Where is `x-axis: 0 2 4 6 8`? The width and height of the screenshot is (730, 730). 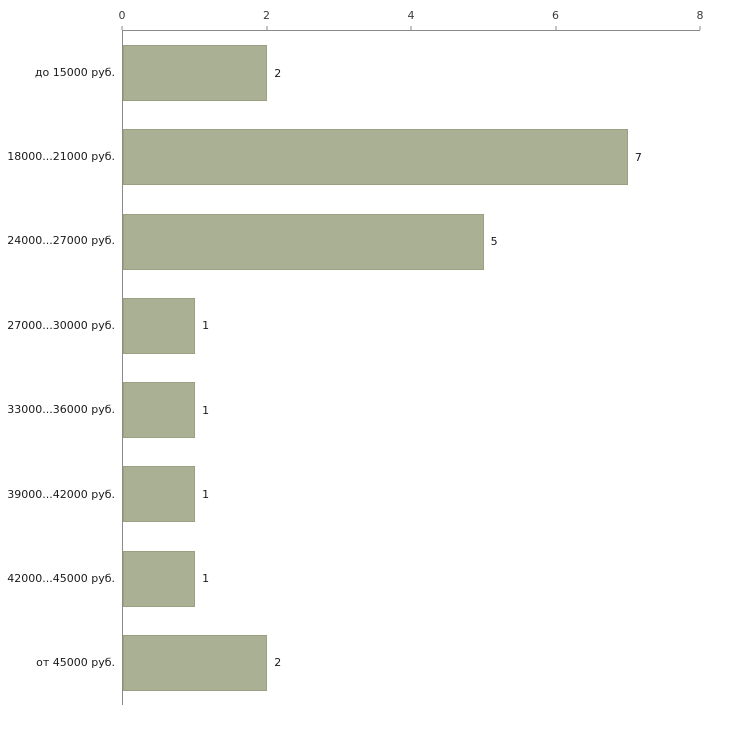
x-axis: 0 2 4 6 8 is located at coordinates (411, 15).